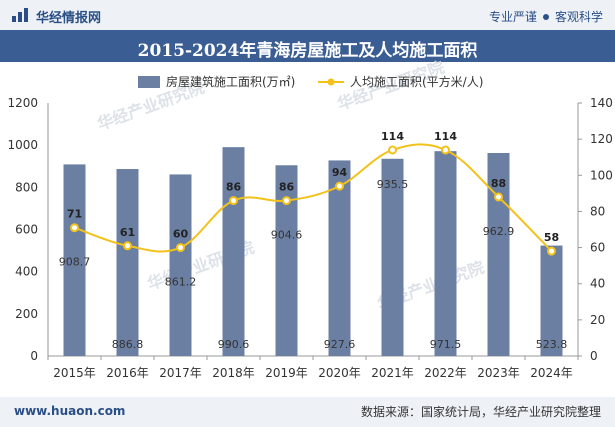 The height and width of the screenshot is (427, 615). What do you see at coordinates (340, 172) in the screenshot?
I see `line-value-label: 94` at bounding box center [340, 172].